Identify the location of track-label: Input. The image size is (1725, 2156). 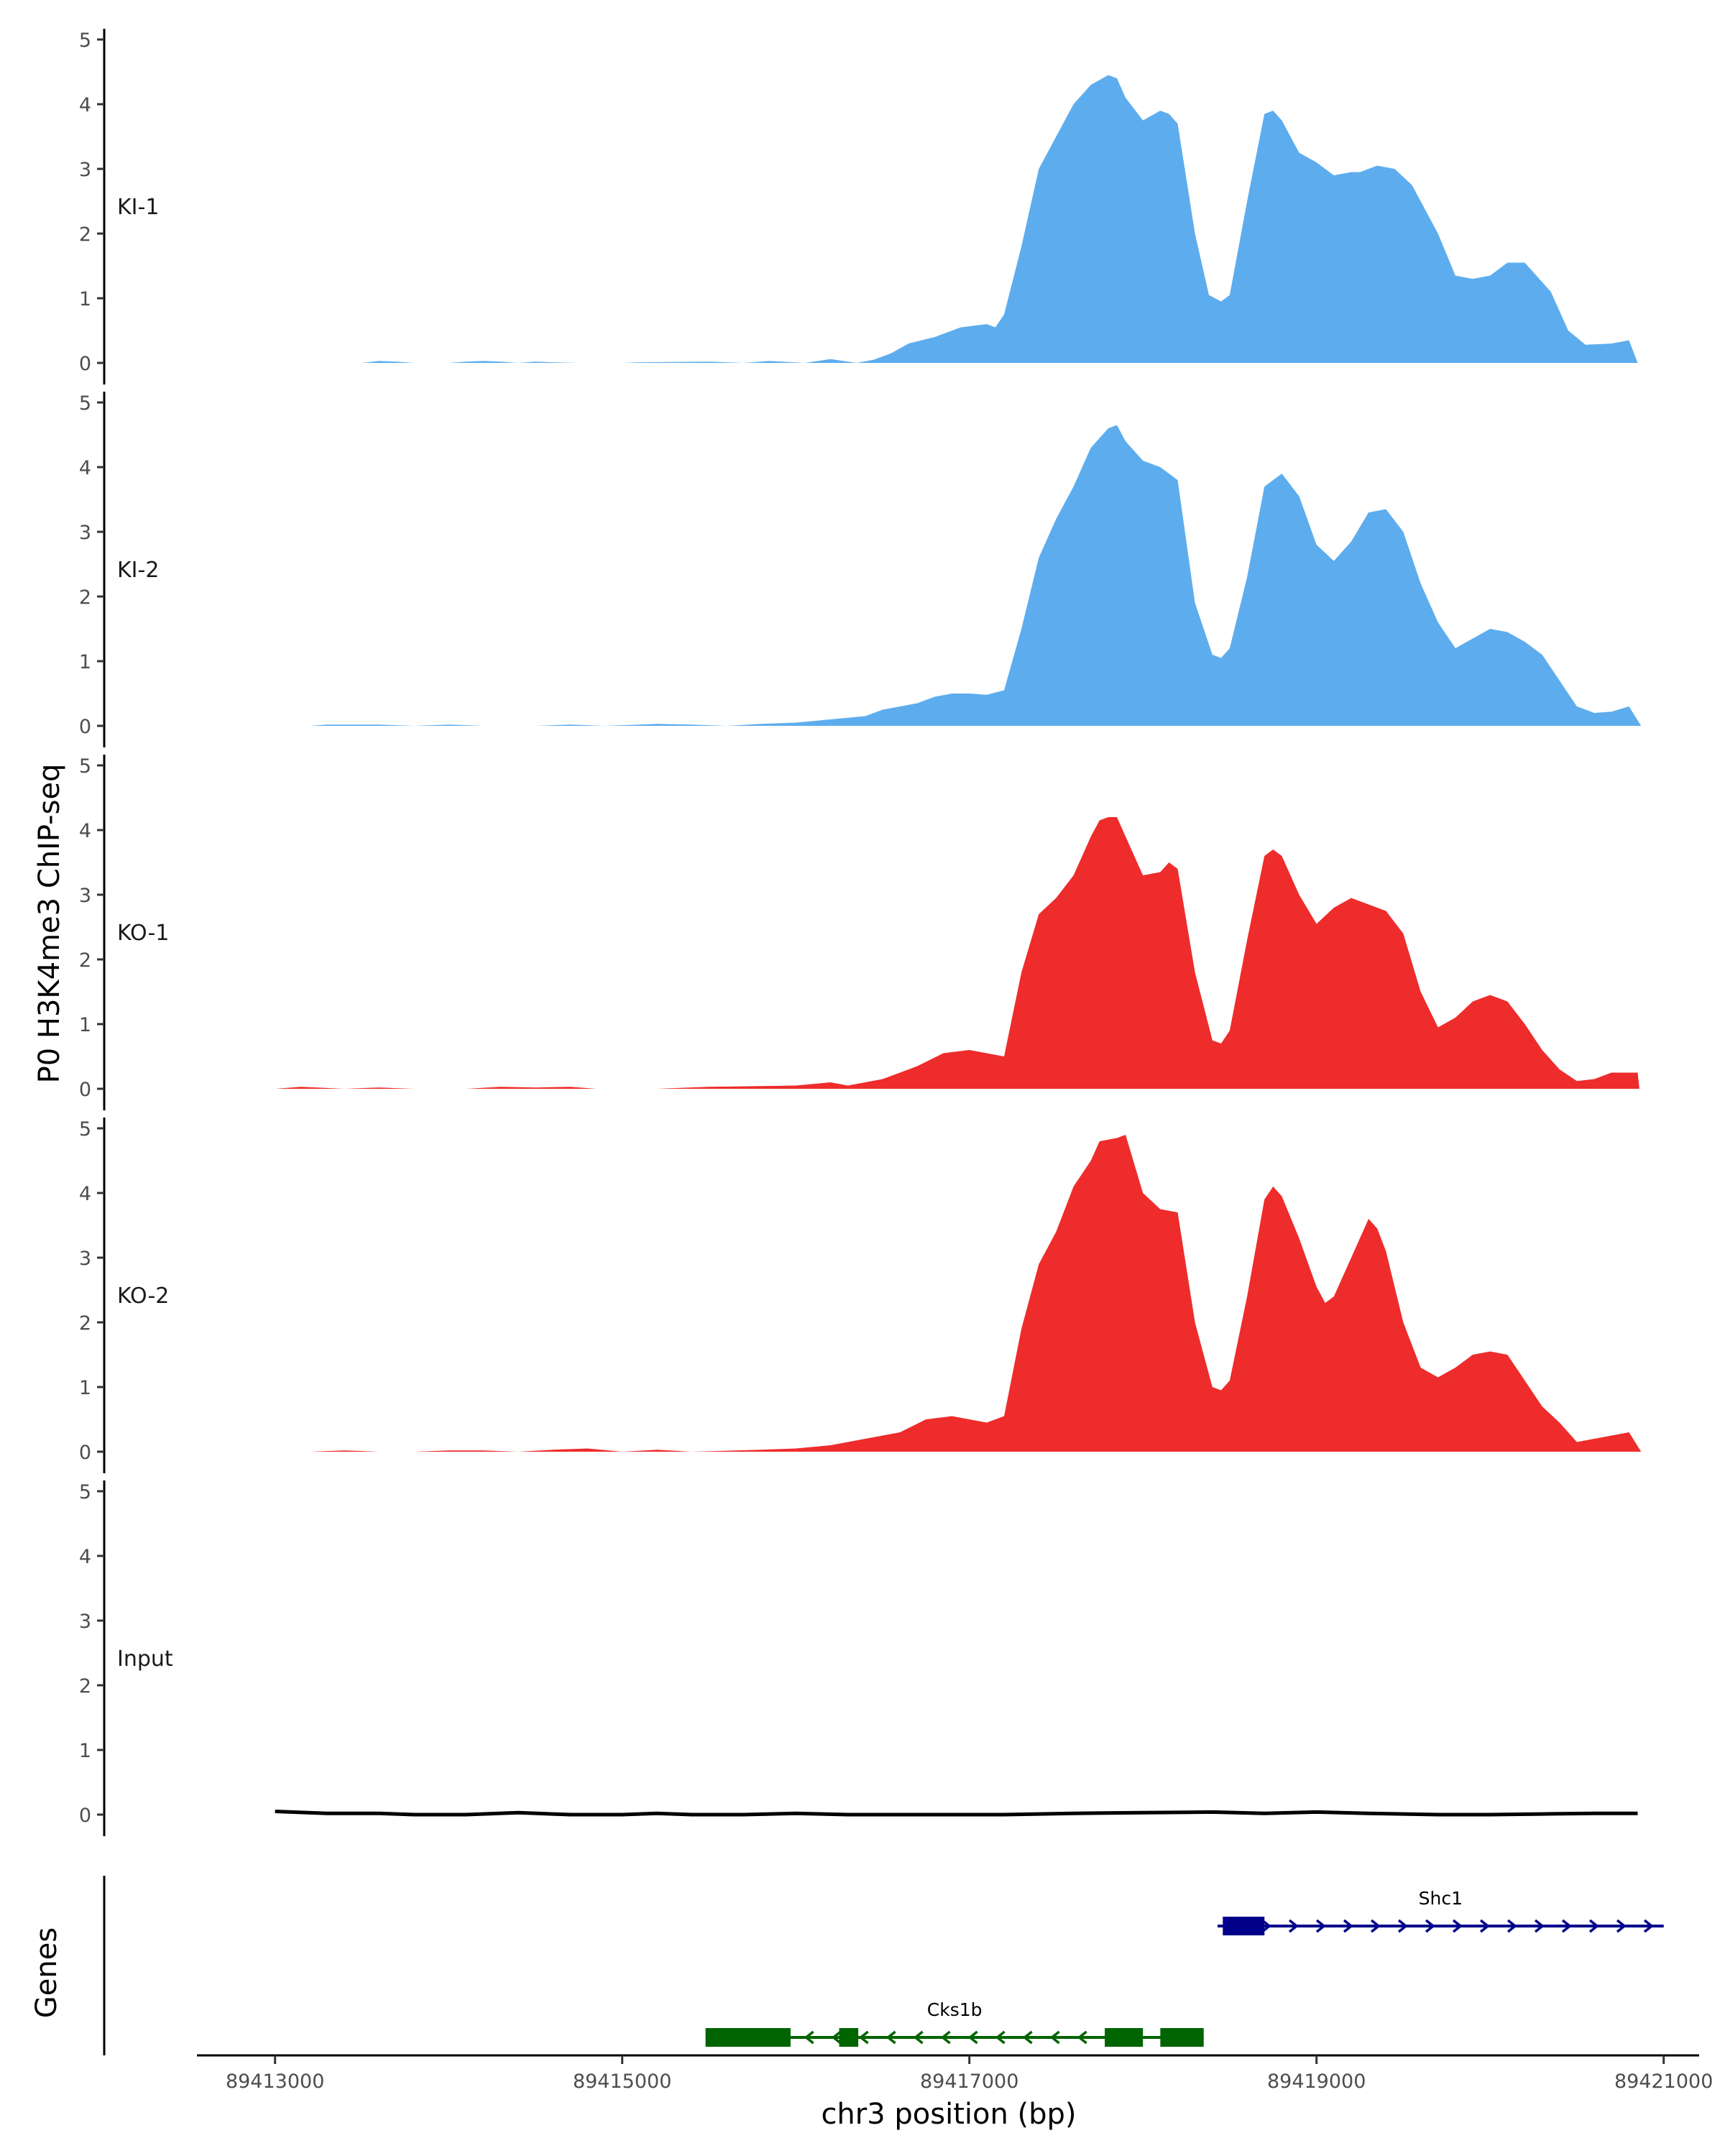
(145, 1659).